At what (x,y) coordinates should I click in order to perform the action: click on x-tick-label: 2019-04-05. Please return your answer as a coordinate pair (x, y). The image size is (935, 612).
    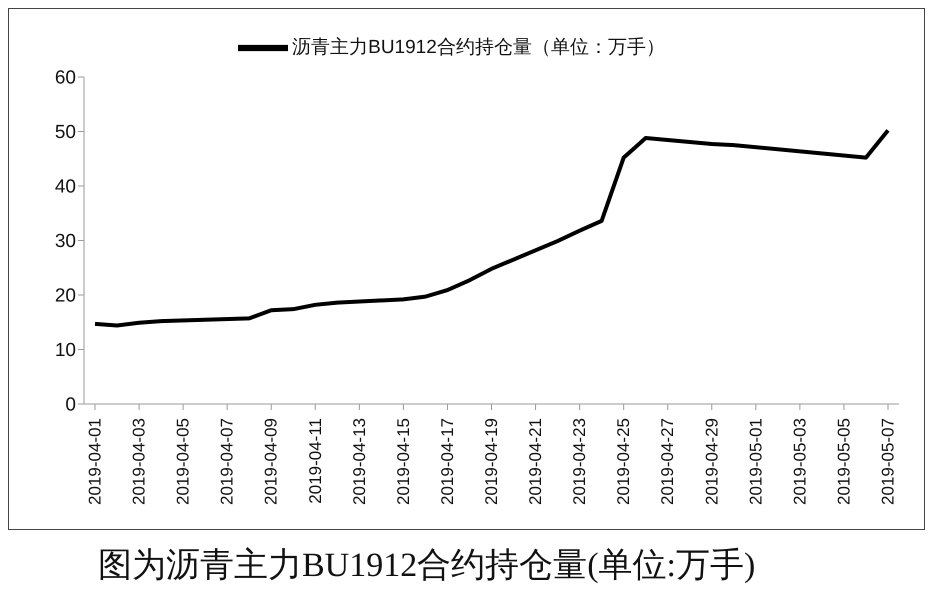
    Looking at the image, I should click on (183, 461).